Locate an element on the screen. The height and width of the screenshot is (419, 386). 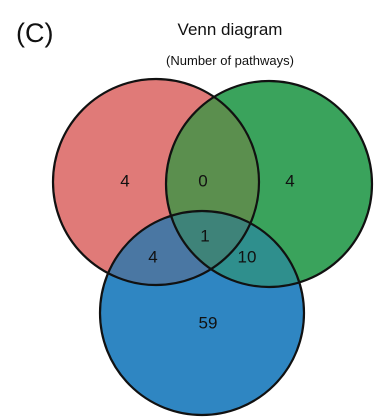
count-b-c: 10 is located at coordinates (247, 256).